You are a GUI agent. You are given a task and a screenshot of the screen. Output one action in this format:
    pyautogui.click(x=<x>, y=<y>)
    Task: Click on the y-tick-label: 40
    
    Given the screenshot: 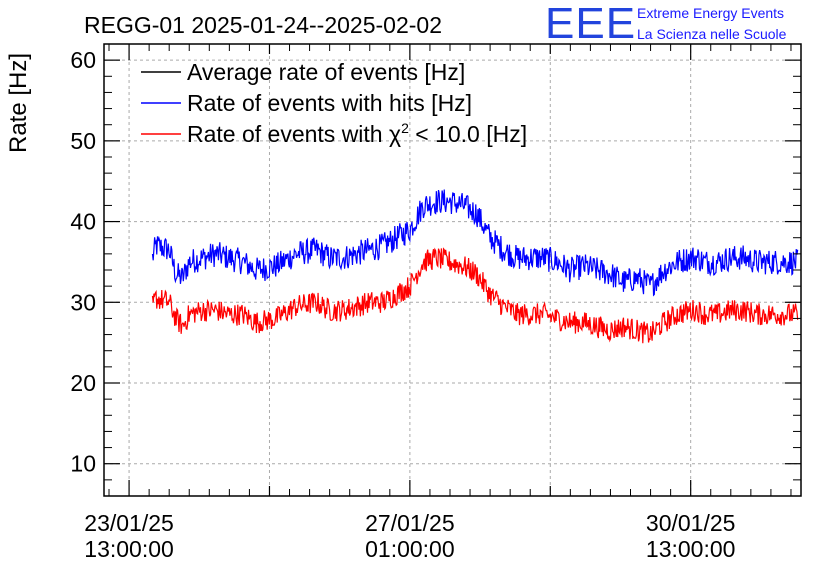 What is the action you would take?
    pyautogui.click(x=83, y=222)
    